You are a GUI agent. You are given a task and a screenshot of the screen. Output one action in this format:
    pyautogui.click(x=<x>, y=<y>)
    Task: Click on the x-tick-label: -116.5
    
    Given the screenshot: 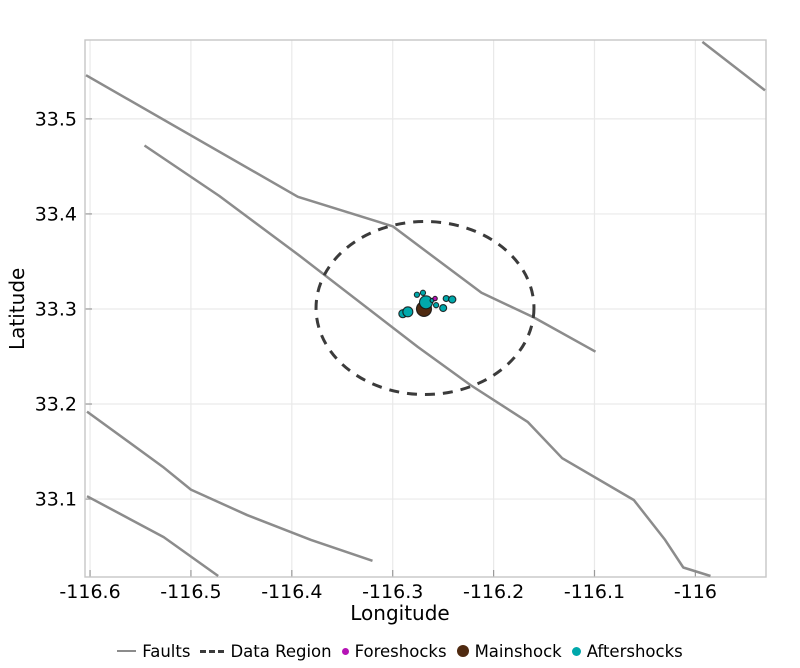 What is the action you would take?
    pyautogui.click(x=190, y=592)
    